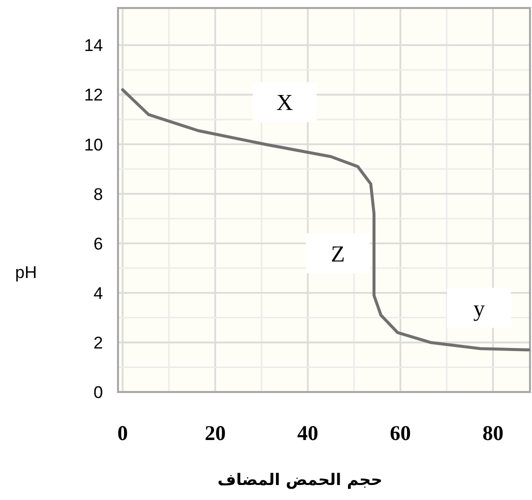  I want to click on x-tick-label: 20, so click(215, 433).